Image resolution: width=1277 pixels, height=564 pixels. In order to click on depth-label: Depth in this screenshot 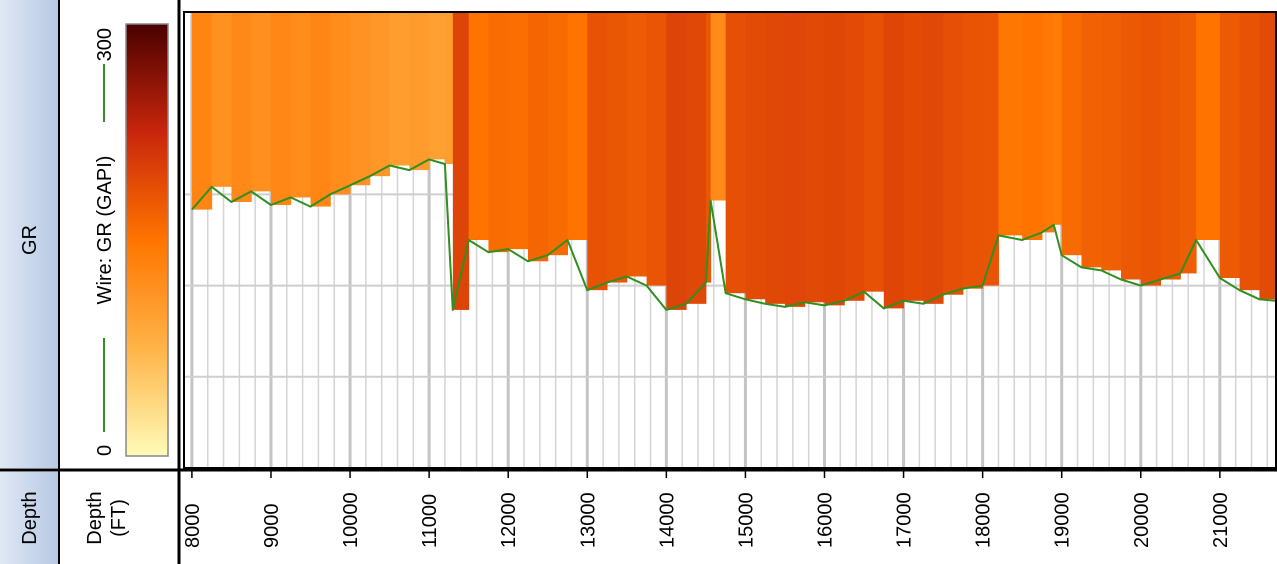, I will do `click(30, 517)`.